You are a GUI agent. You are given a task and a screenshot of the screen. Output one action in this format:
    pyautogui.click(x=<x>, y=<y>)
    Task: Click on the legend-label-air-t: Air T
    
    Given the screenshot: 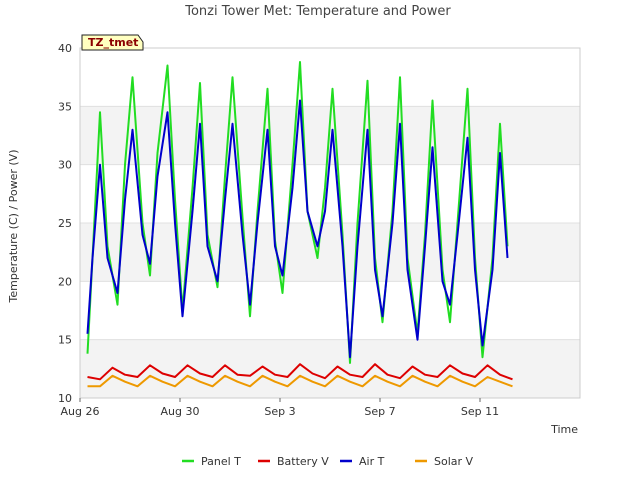 What is the action you would take?
    pyautogui.click(x=372, y=461)
    